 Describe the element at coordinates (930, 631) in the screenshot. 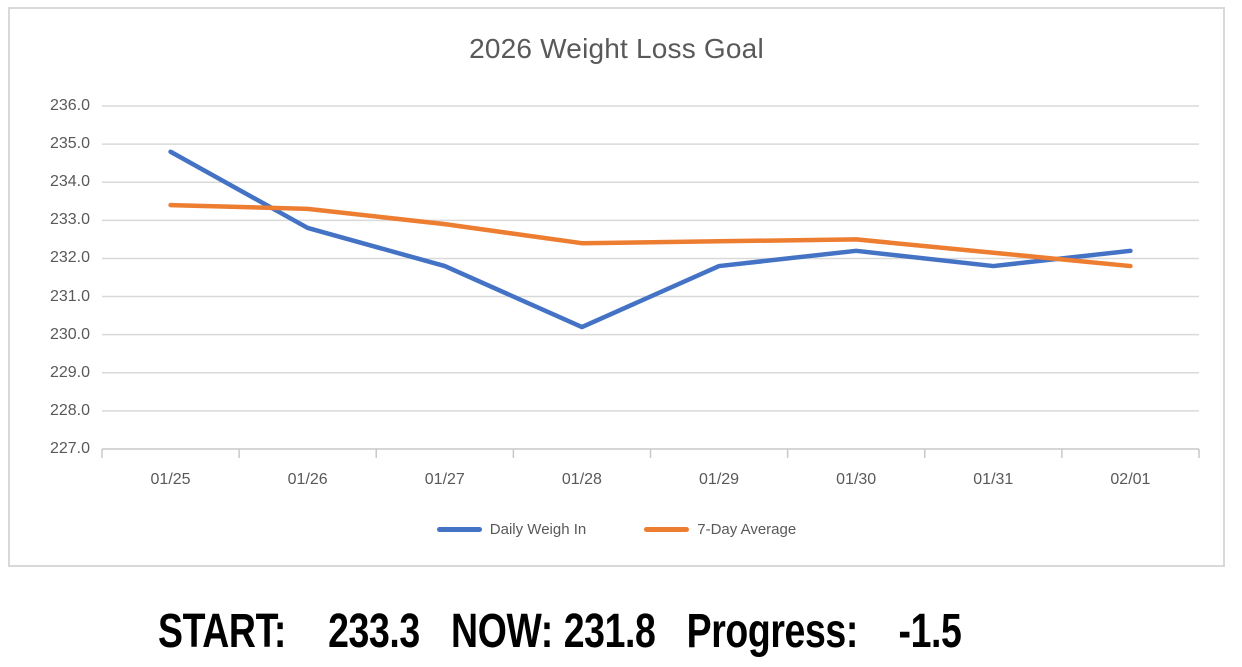

I see `progress-value: -1.5` at that location.